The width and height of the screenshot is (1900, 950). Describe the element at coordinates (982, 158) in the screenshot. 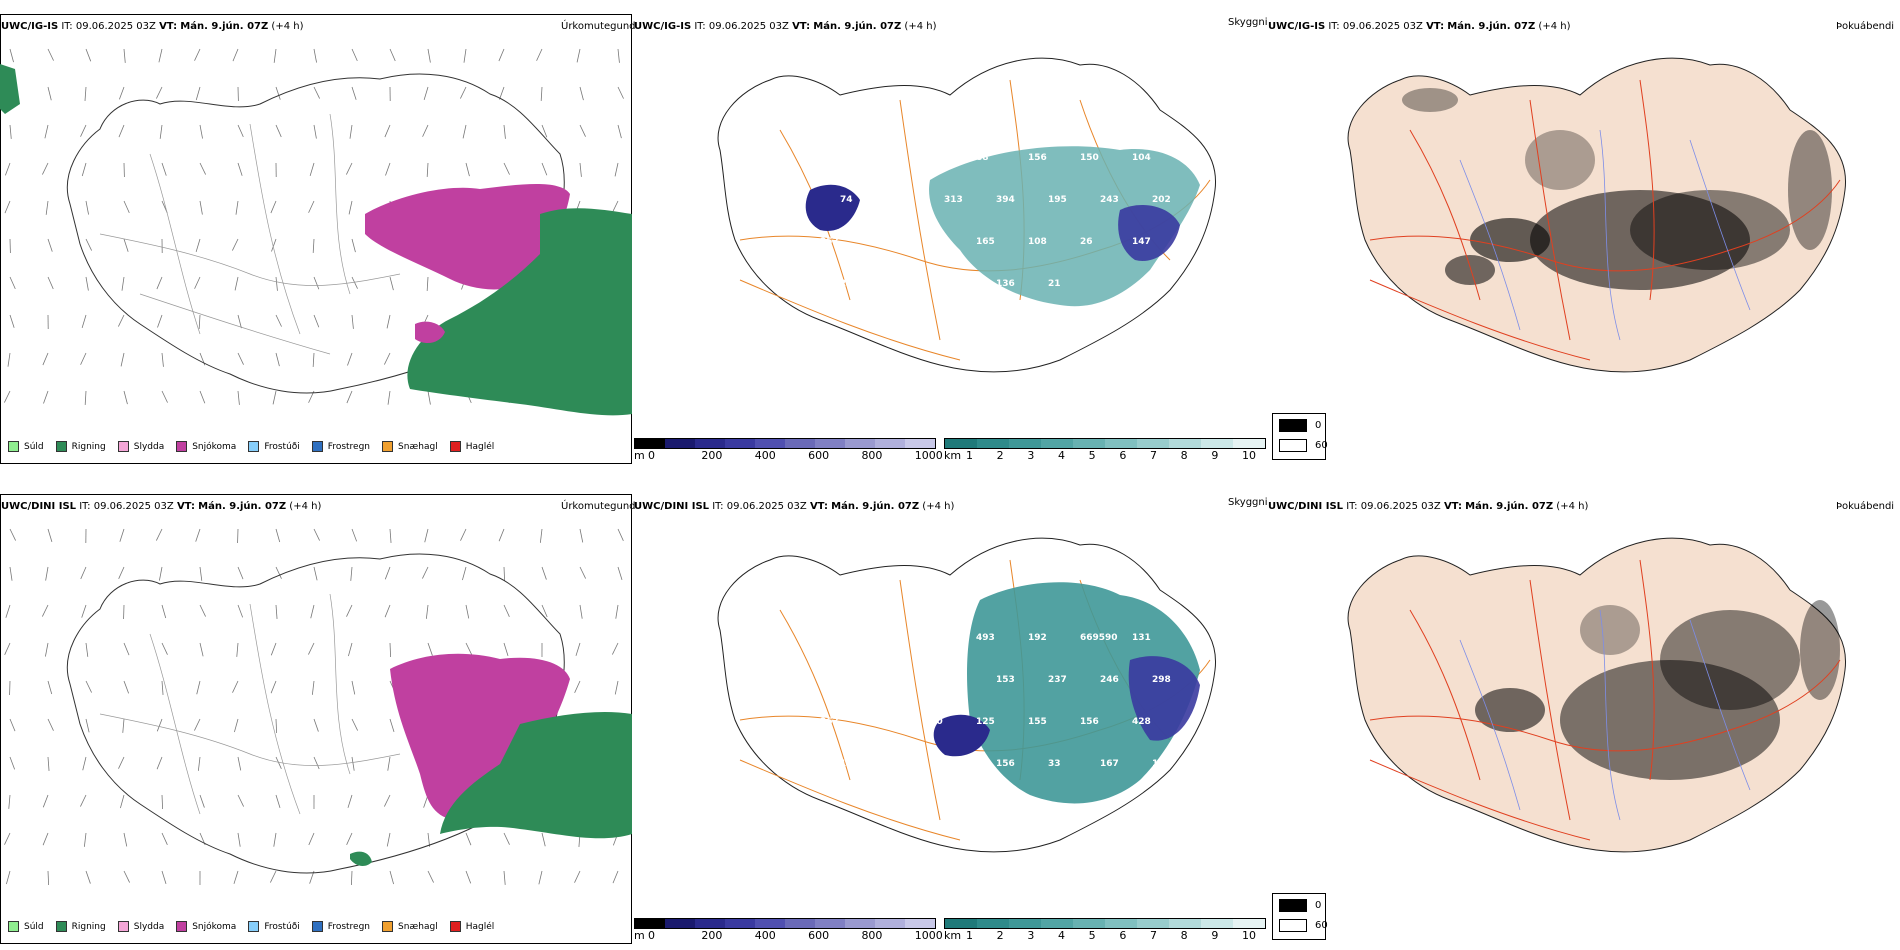

I see `cloudbase-value-label: 88` at that location.